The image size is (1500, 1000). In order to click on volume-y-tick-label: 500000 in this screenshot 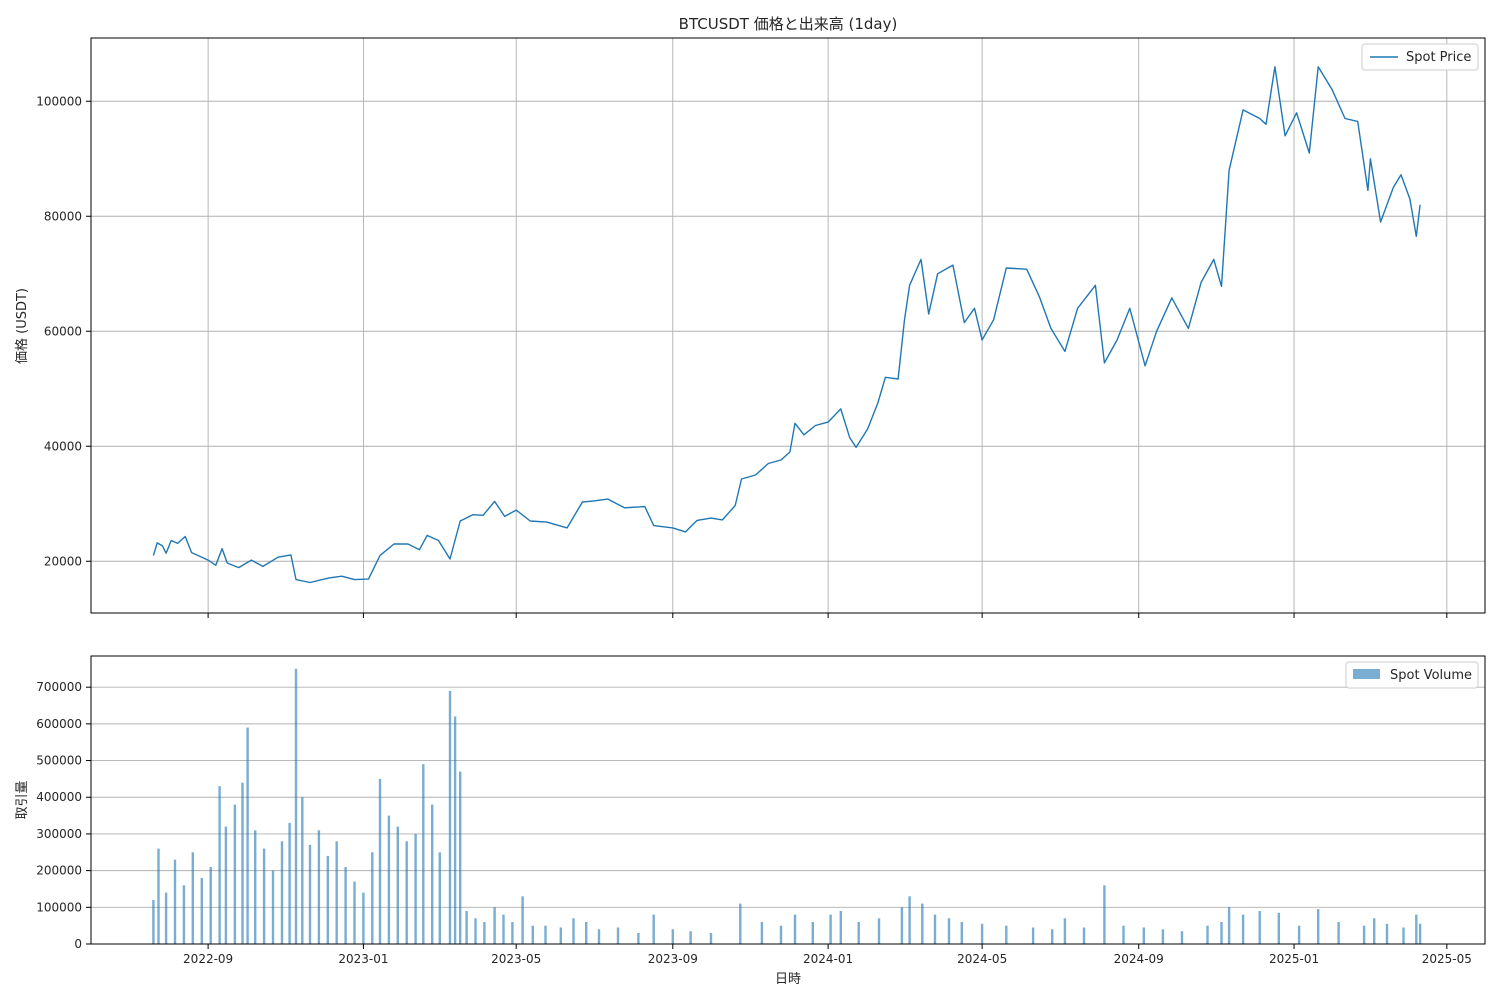, I will do `click(59, 761)`.